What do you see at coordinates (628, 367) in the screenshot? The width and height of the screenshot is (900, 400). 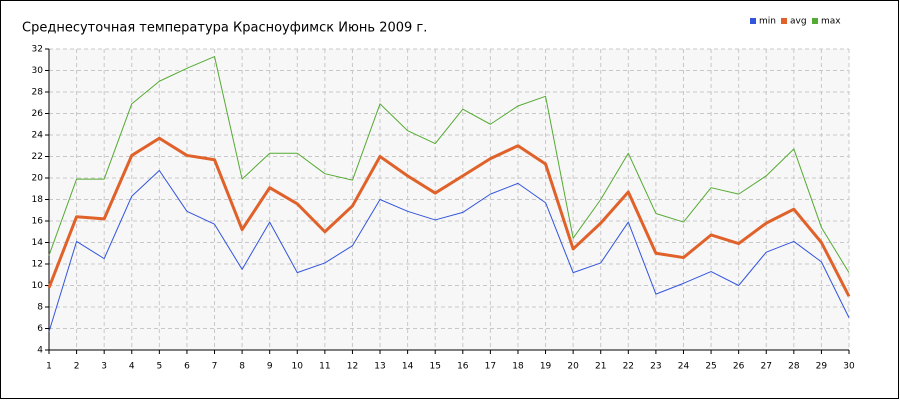 I see `x-tick-label: 22` at bounding box center [628, 367].